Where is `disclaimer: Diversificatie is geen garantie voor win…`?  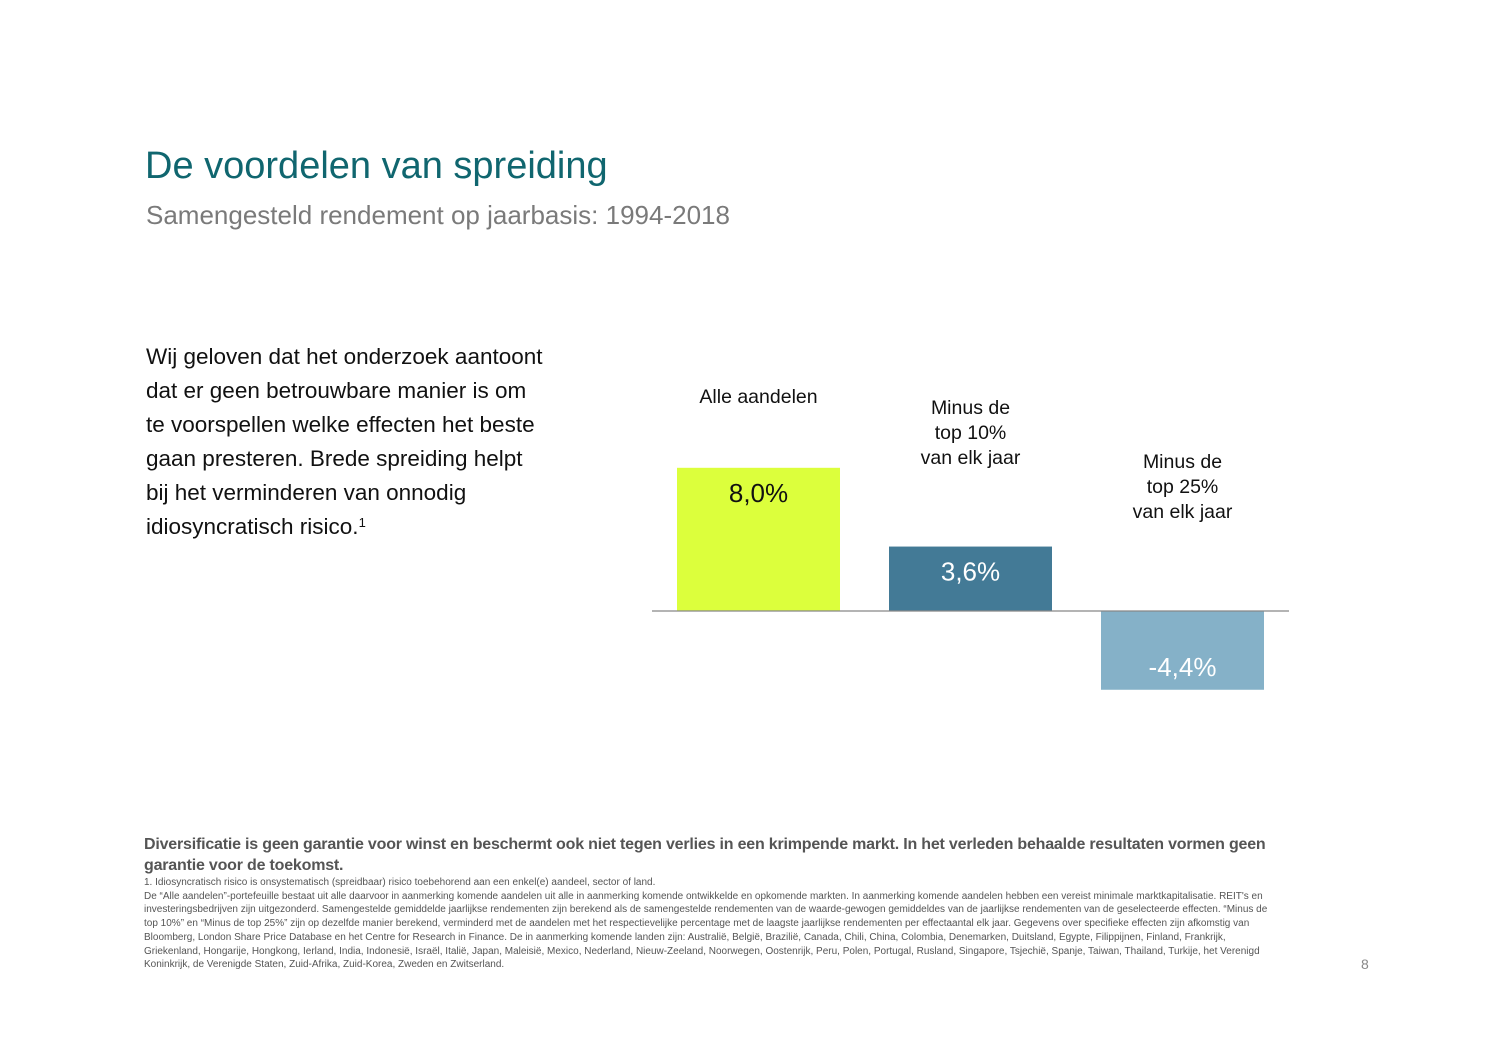 disclaimer: Diversificatie is geen garantie voor win… is located at coordinates (705, 855).